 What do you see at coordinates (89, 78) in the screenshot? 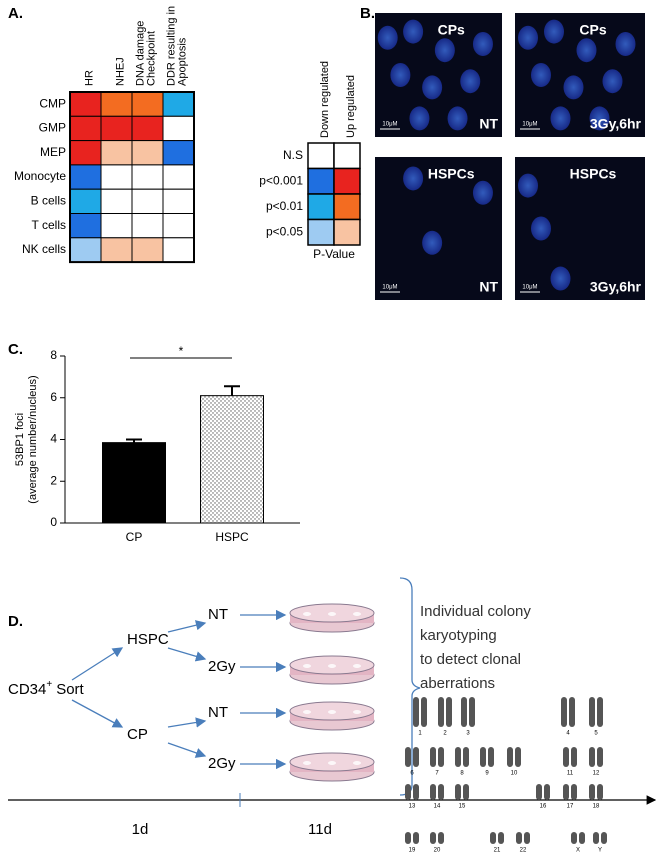
I see `column-header: HR` at bounding box center [89, 78].